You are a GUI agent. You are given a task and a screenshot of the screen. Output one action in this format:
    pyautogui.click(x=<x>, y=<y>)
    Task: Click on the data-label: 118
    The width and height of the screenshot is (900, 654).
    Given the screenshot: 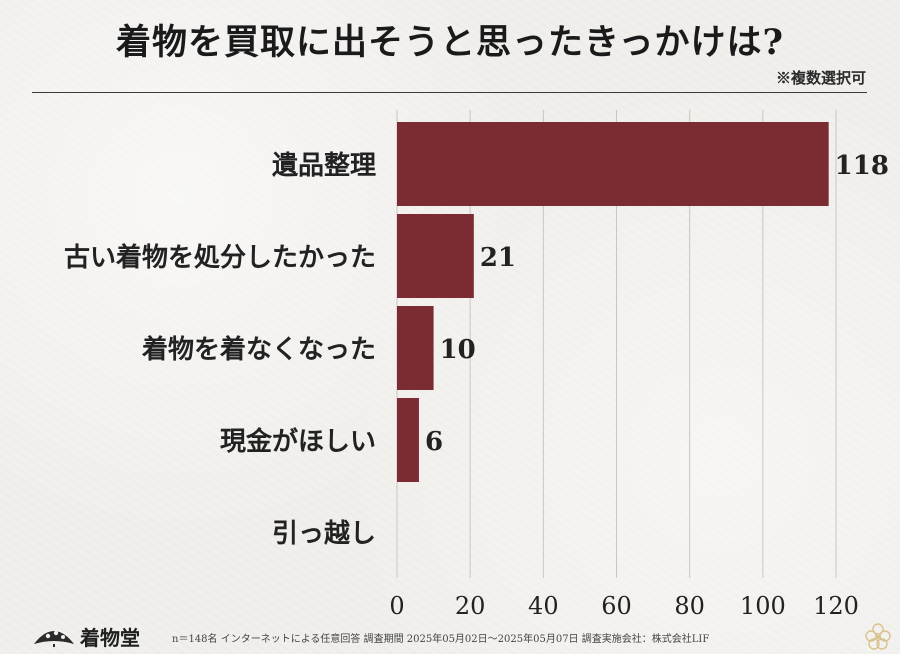 What is the action you would take?
    pyautogui.click(x=862, y=166)
    